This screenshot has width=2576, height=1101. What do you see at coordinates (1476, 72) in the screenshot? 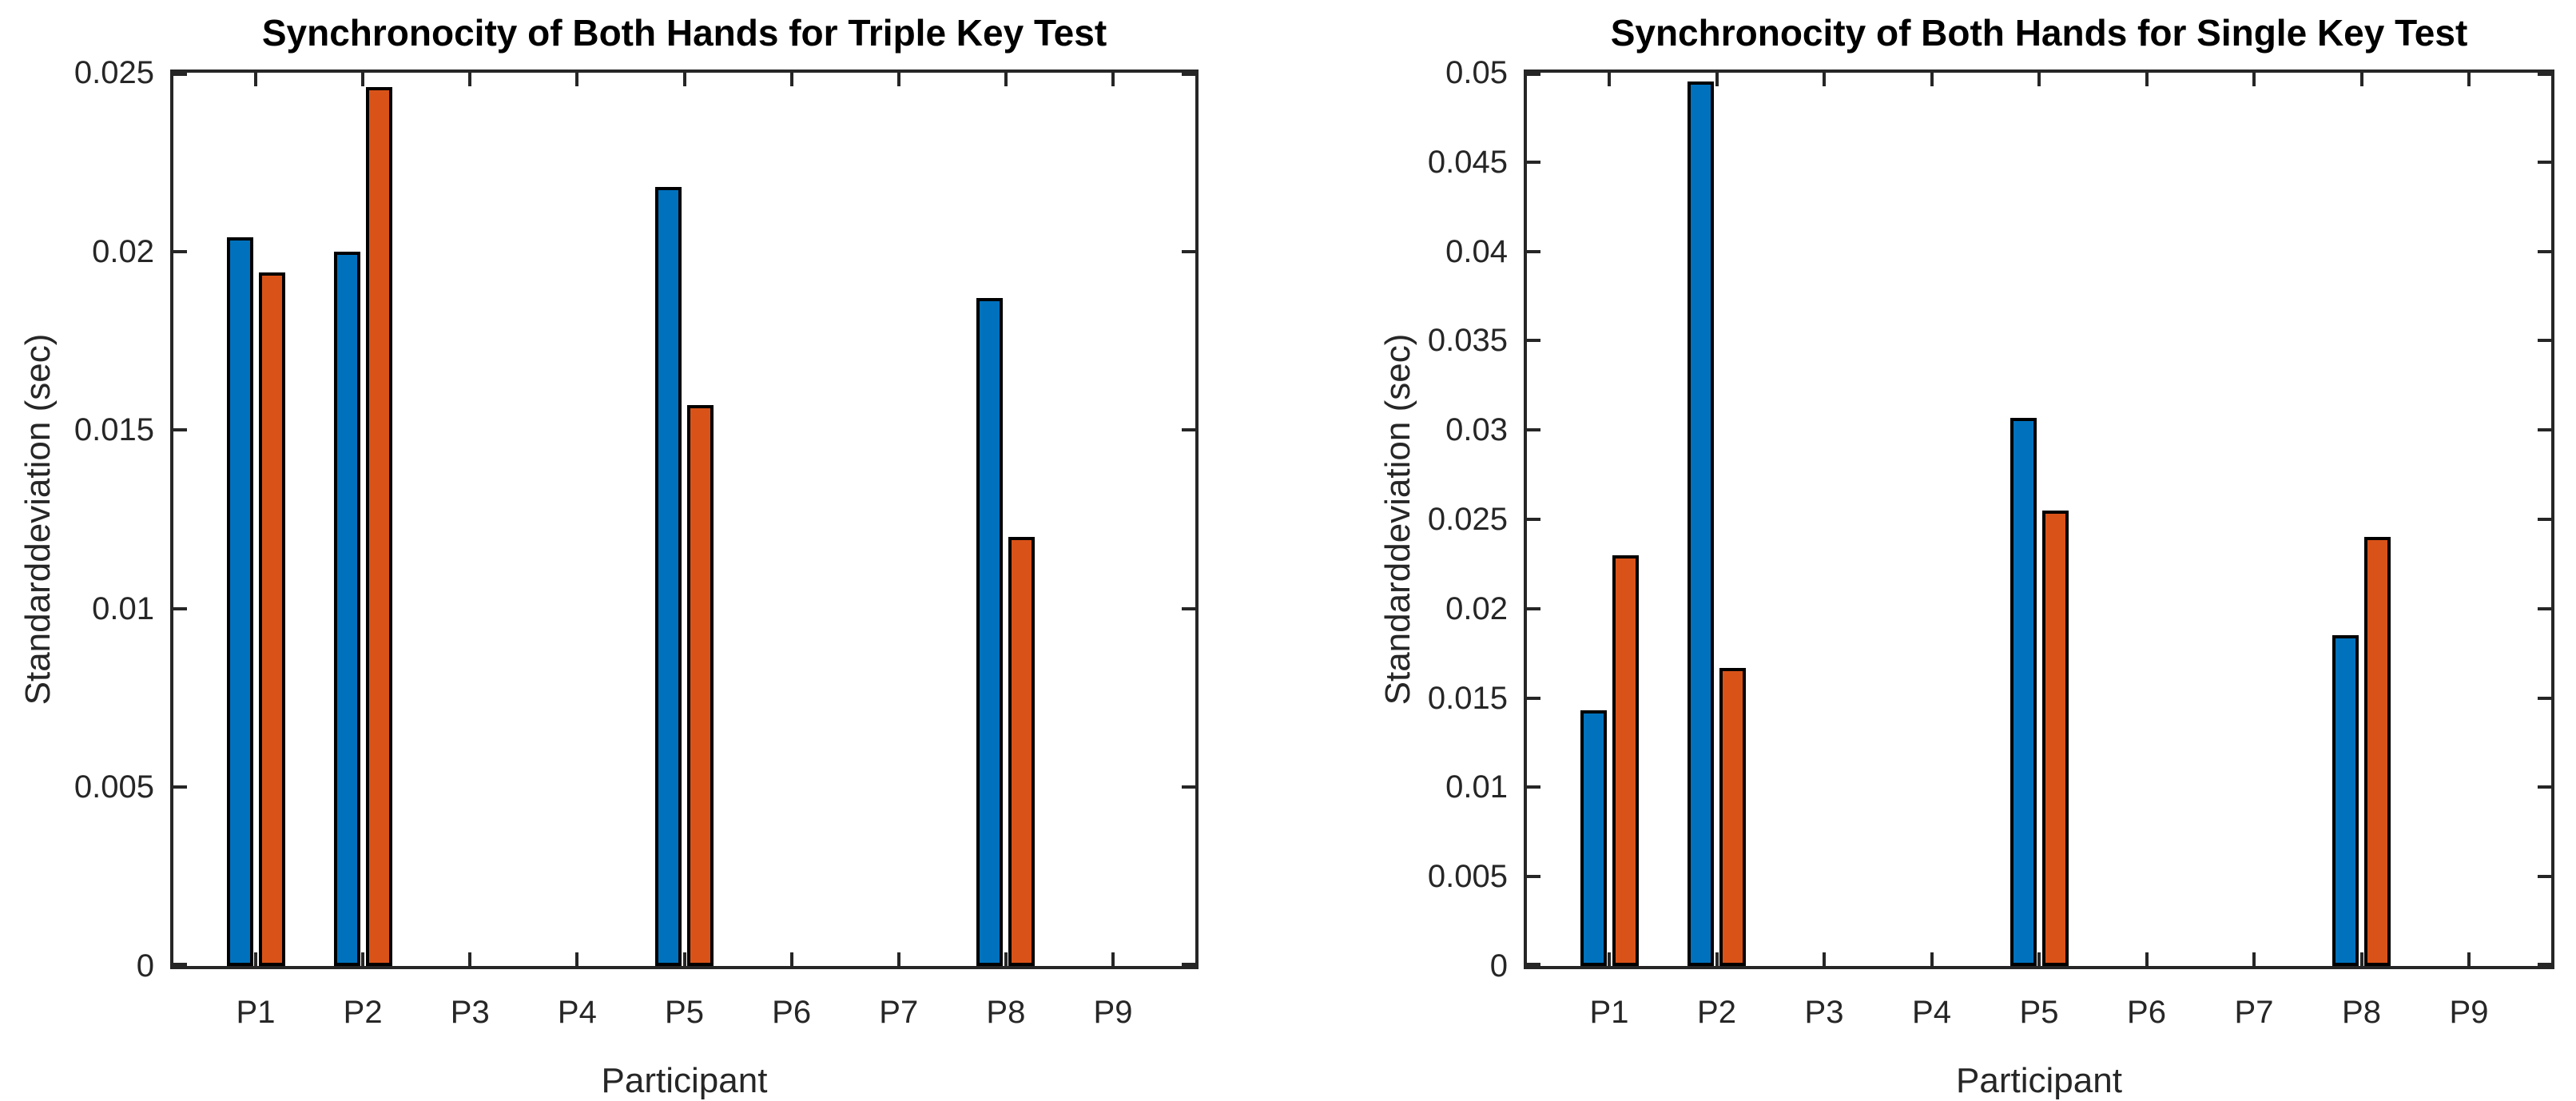
I see `y-tick-label: 0.05` at bounding box center [1476, 72].